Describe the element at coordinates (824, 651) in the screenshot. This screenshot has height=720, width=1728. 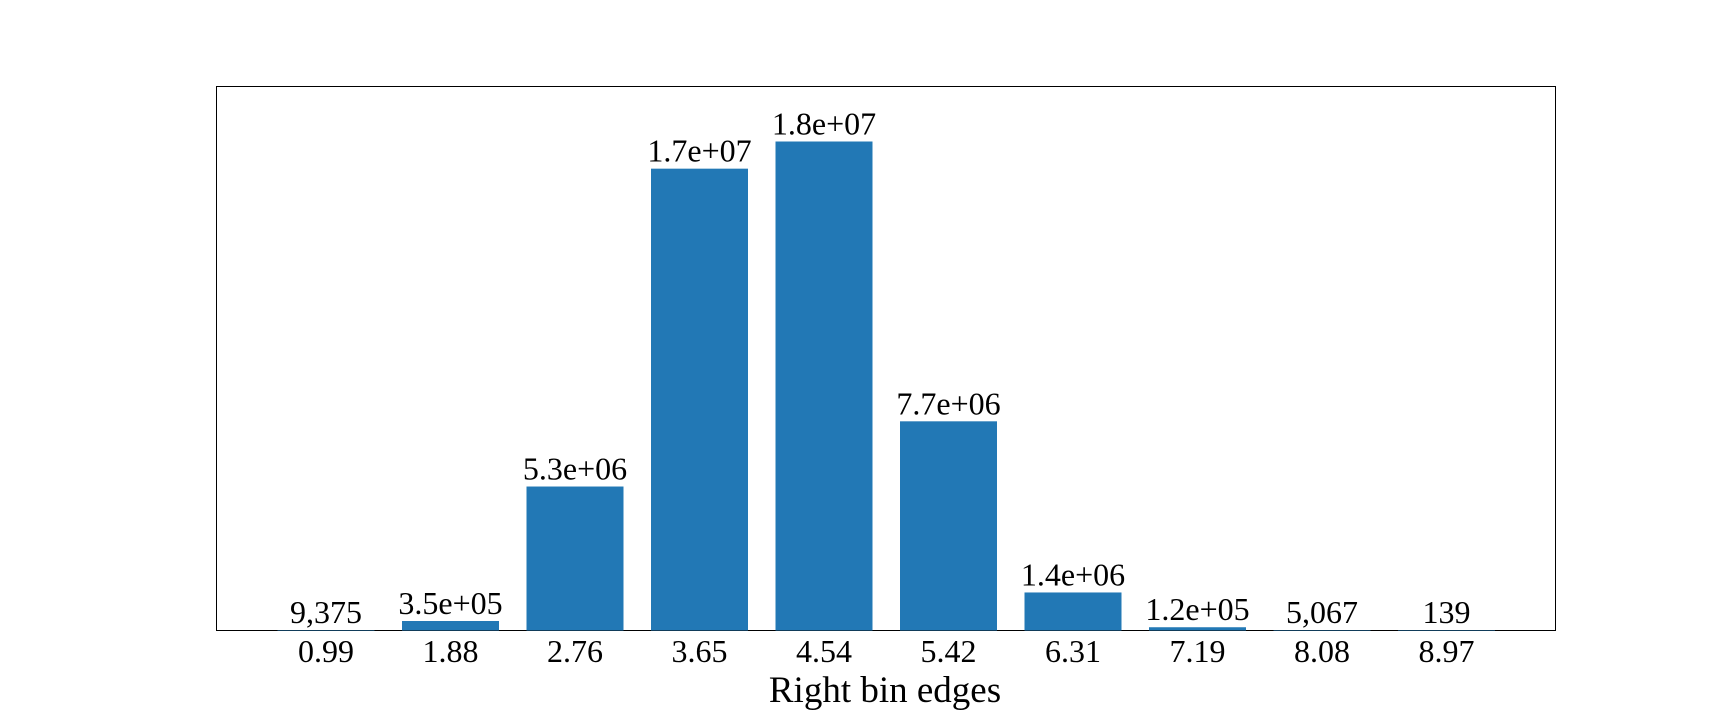
I see `x-tick-label: 4.54` at that location.